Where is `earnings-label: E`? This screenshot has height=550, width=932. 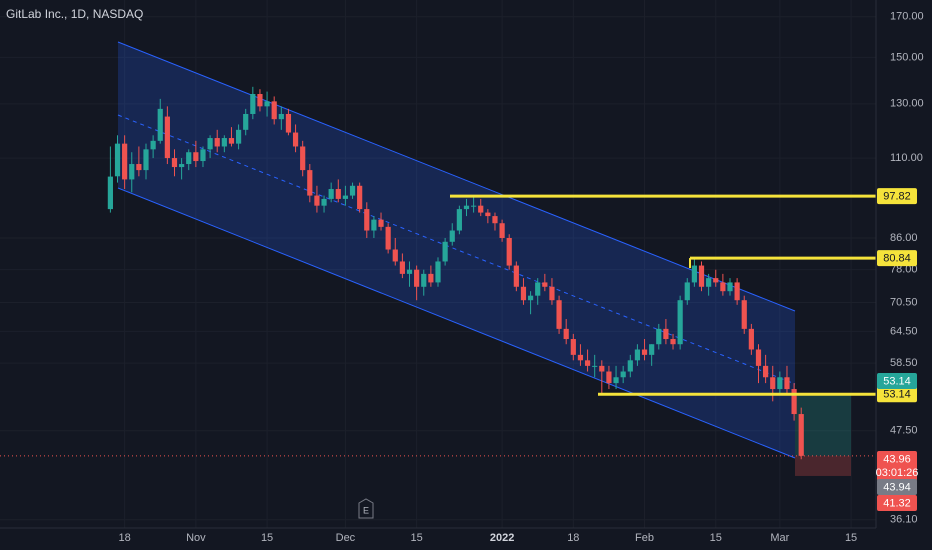
earnings-label: E is located at coordinates (366, 510).